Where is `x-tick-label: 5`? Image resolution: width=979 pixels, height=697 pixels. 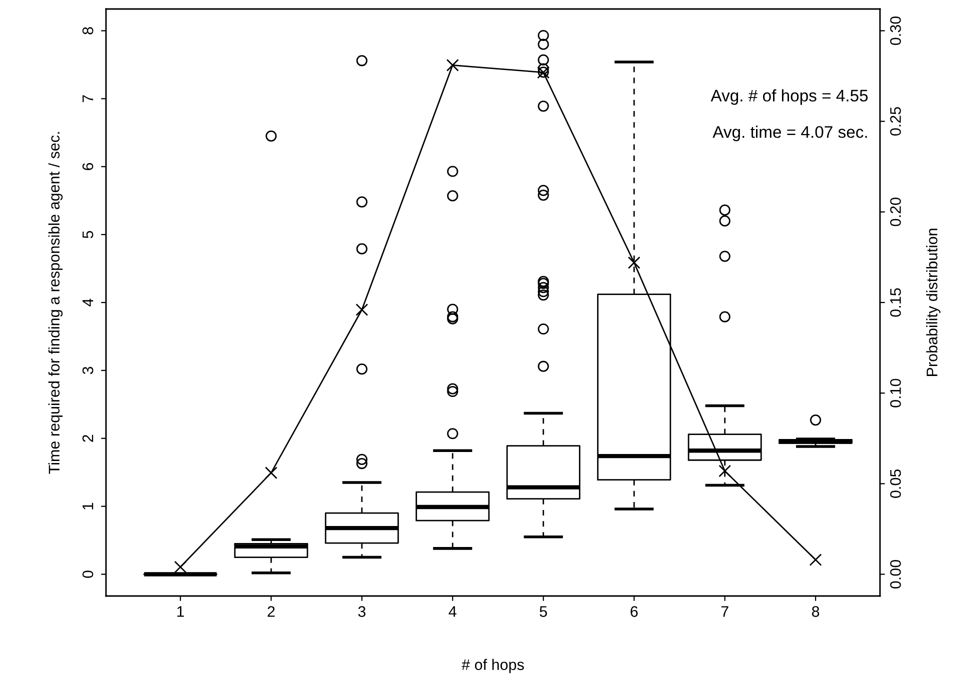
x-tick-label: 5 is located at coordinates (543, 611).